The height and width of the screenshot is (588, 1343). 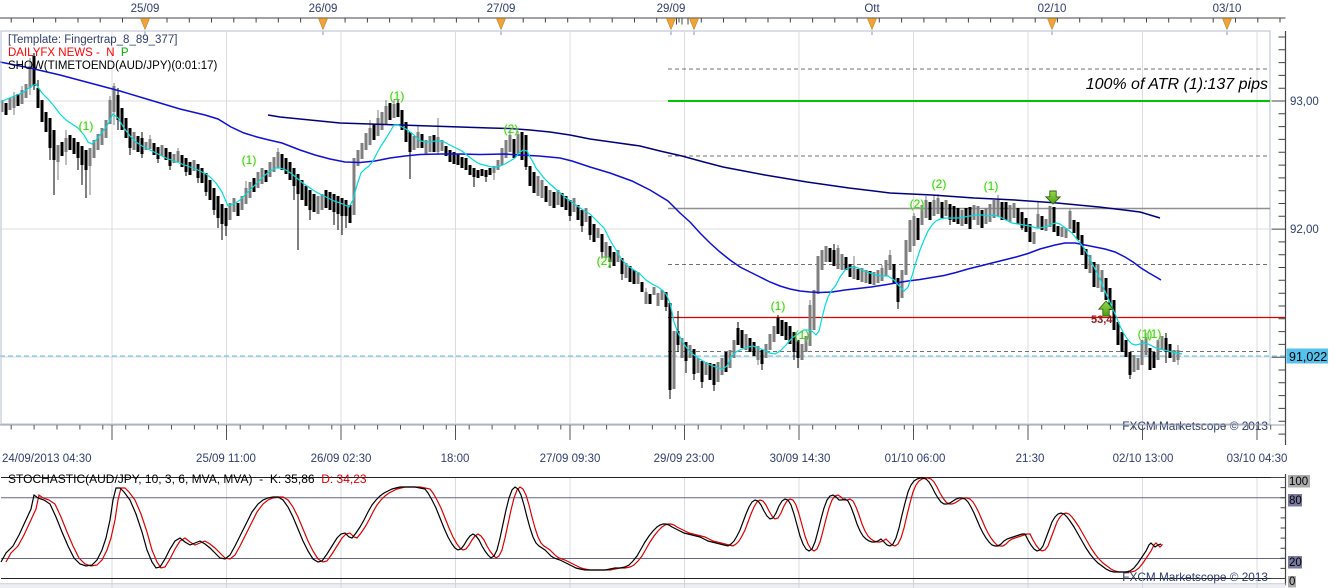 What do you see at coordinates (915, 459) in the screenshot?
I see `svg-text: 01/10 06:00` at bounding box center [915, 459].